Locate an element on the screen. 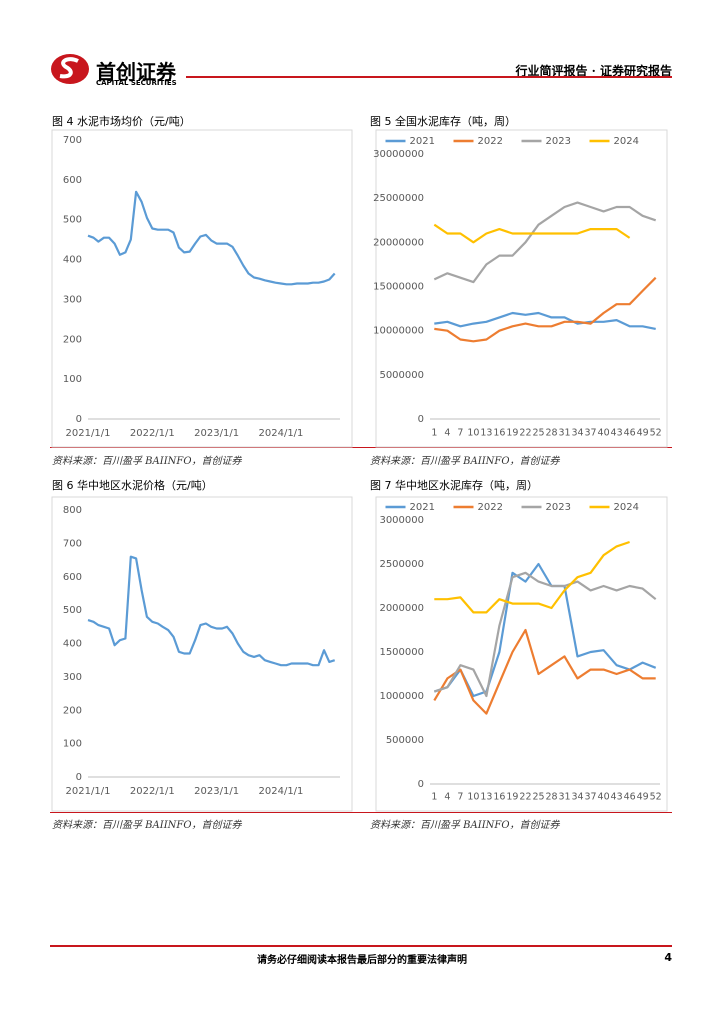  x-tick-label: 2021/1/1 is located at coordinates (88, 791).